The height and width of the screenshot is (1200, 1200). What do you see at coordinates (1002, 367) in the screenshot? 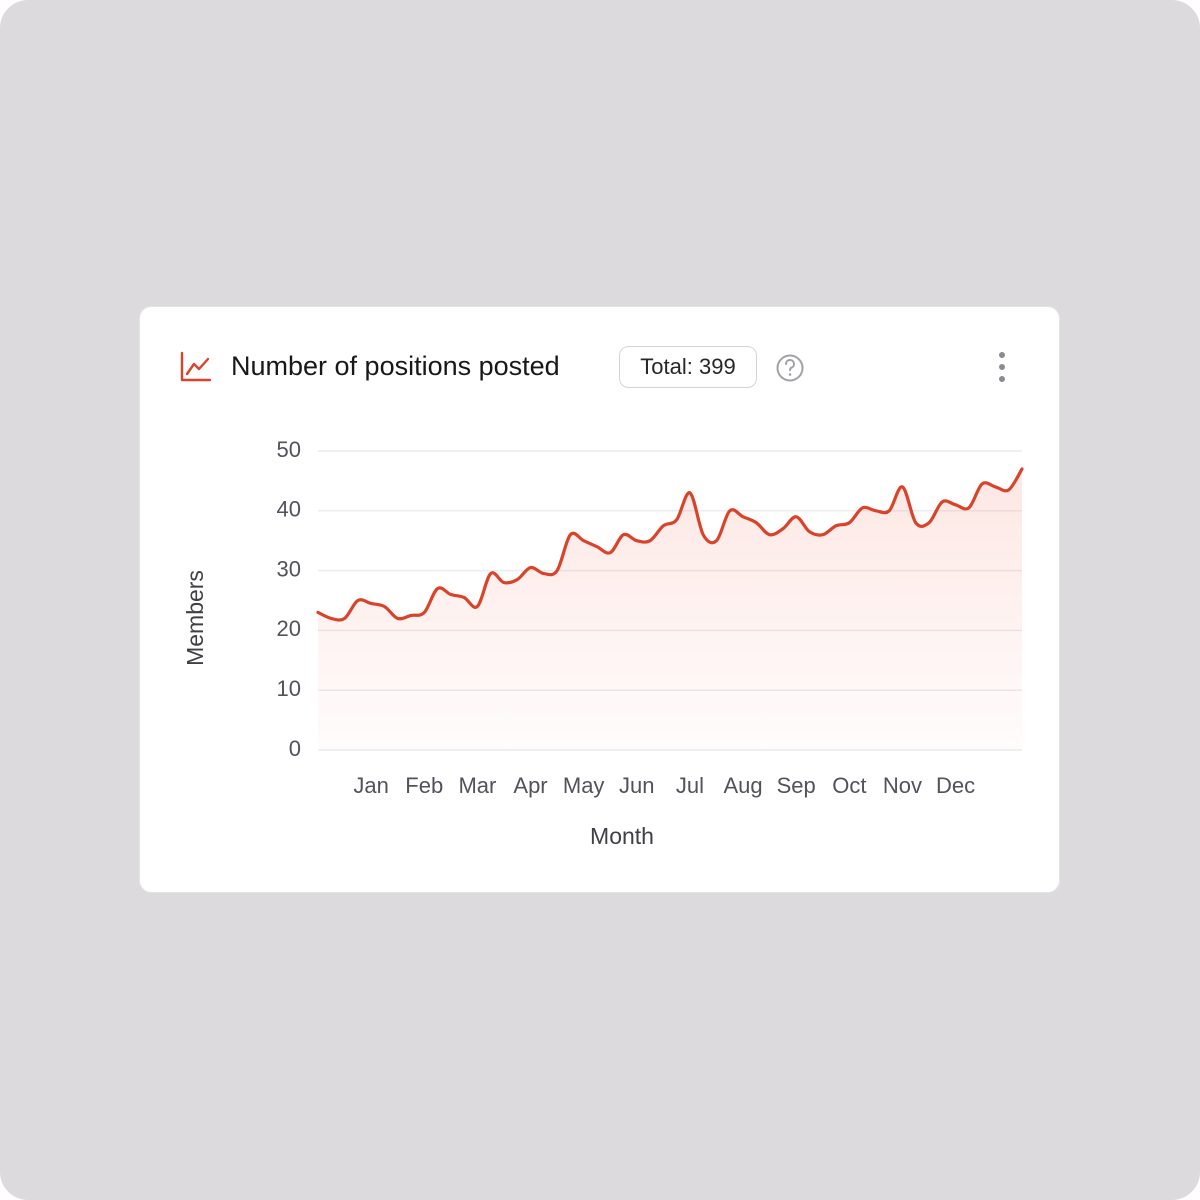
I see `more-menu` at bounding box center [1002, 367].